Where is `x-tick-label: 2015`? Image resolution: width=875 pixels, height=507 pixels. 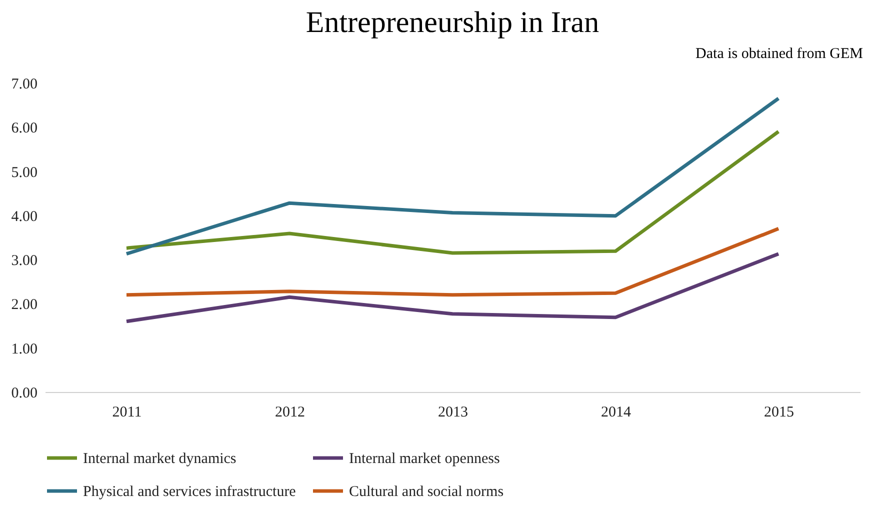
x-tick-label: 2015 is located at coordinates (779, 412).